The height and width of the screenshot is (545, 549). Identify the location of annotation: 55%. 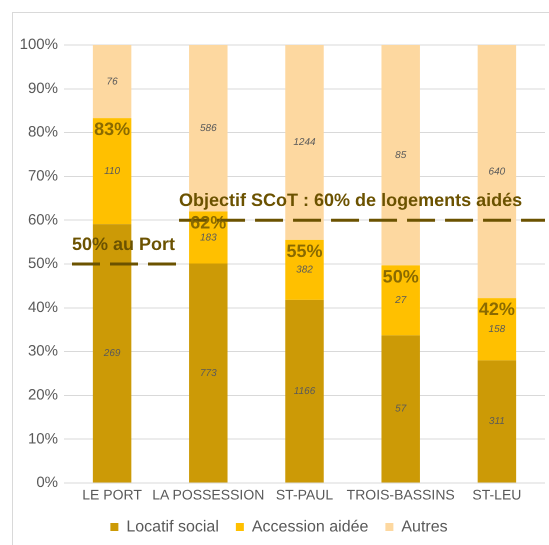
(304, 250).